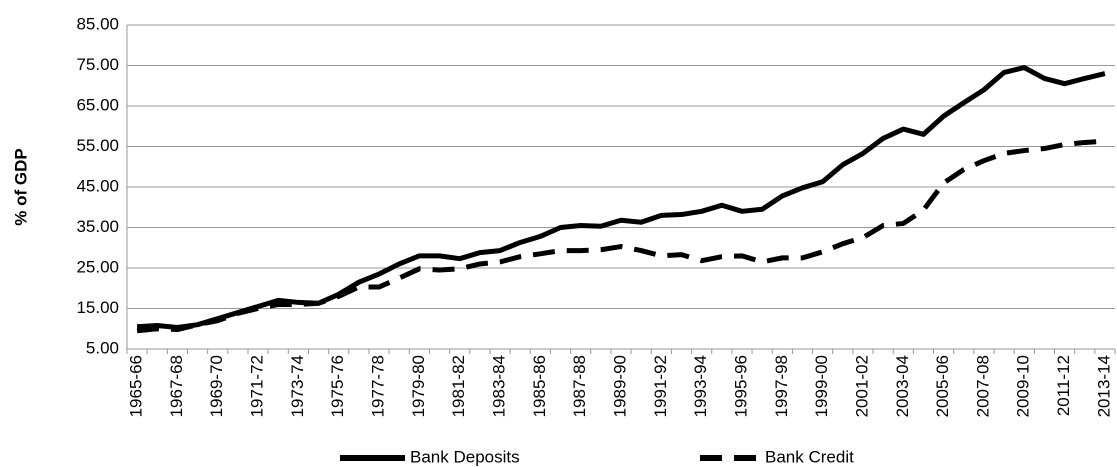  What do you see at coordinates (378, 386) in the screenshot?
I see `x-tick-label: 1977-78` at bounding box center [378, 386].